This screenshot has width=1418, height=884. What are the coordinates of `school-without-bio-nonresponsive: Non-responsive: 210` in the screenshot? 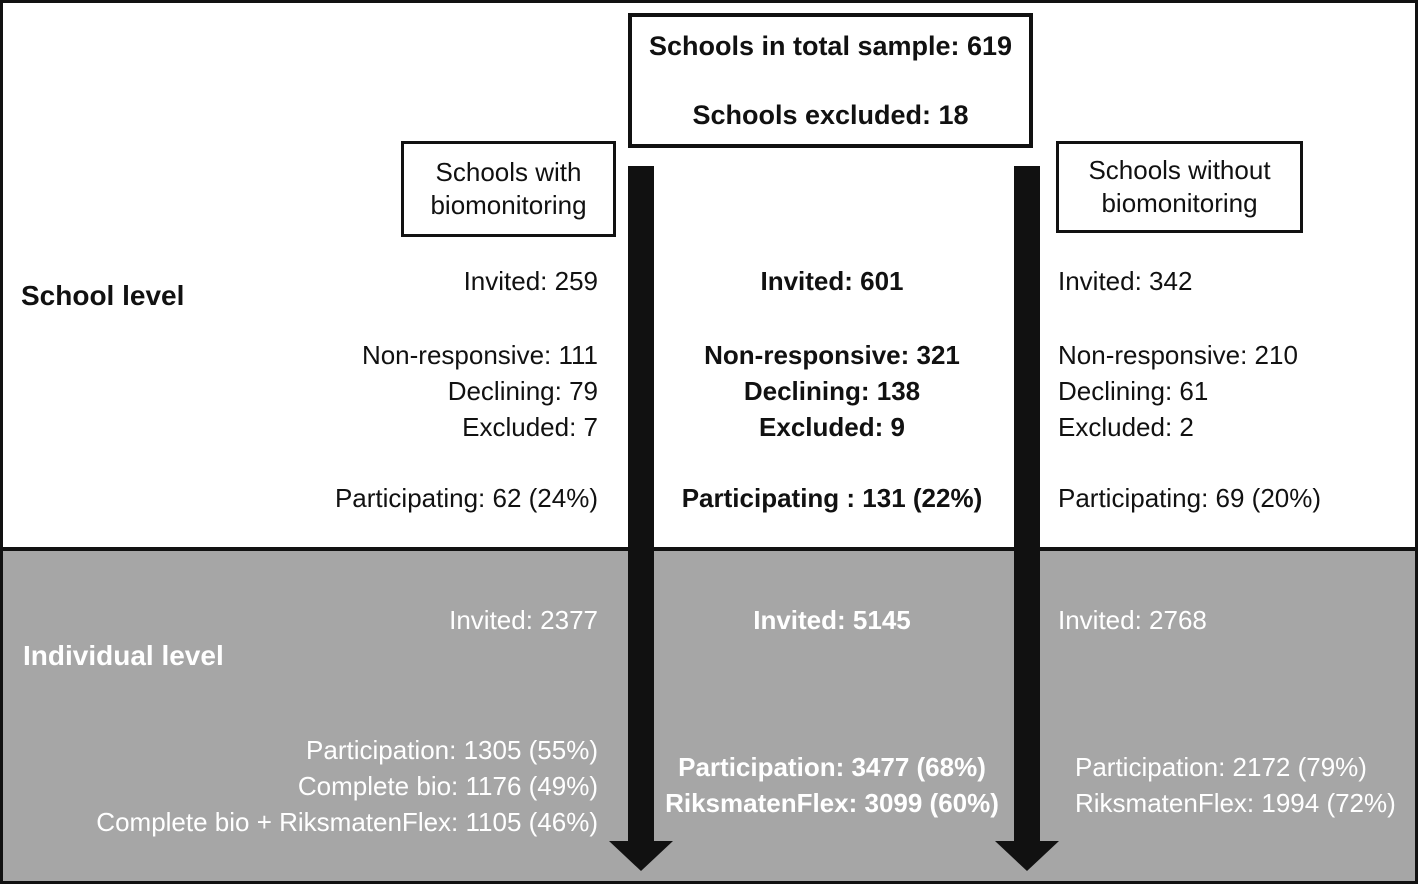 It's located at (1178, 355).